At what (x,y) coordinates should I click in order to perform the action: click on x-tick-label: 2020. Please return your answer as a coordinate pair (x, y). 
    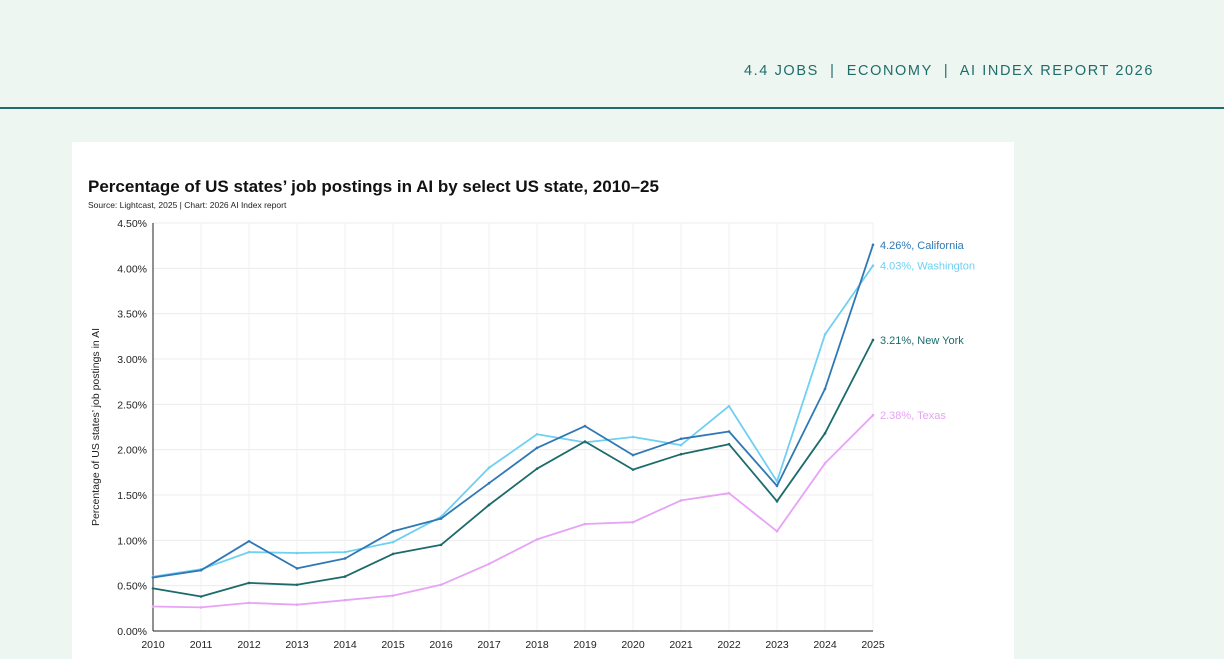
    Looking at the image, I should click on (633, 645).